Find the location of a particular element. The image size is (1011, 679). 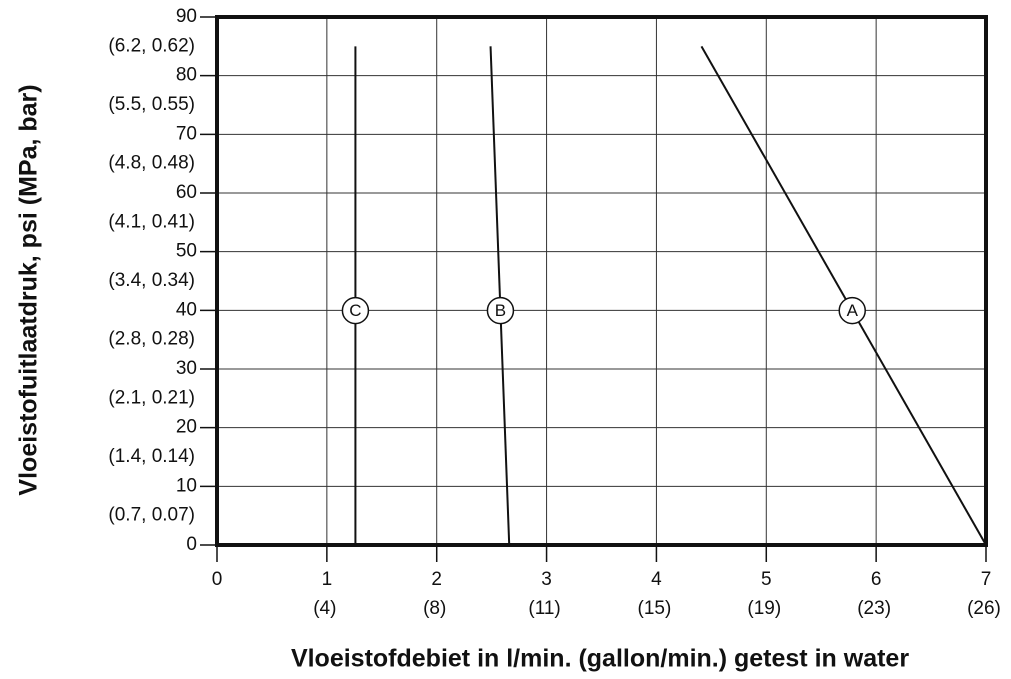

y-tick-label: 40 is located at coordinates (186, 309).